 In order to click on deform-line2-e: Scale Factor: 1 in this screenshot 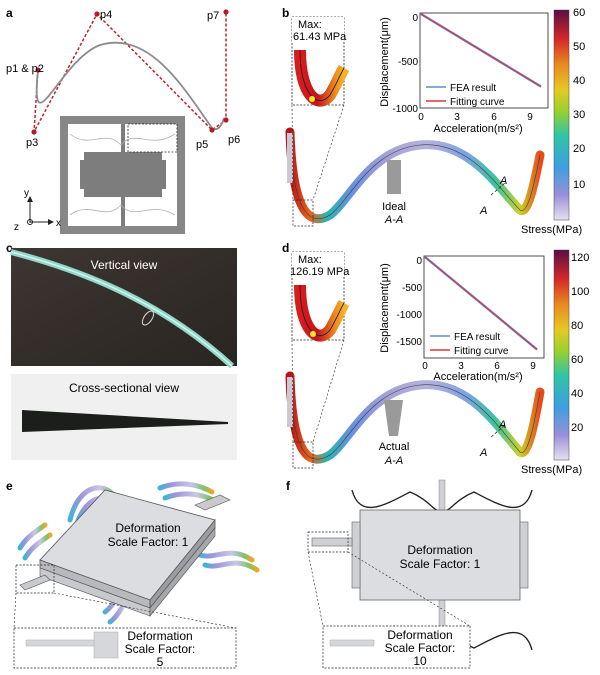, I will do `click(148, 542)`.